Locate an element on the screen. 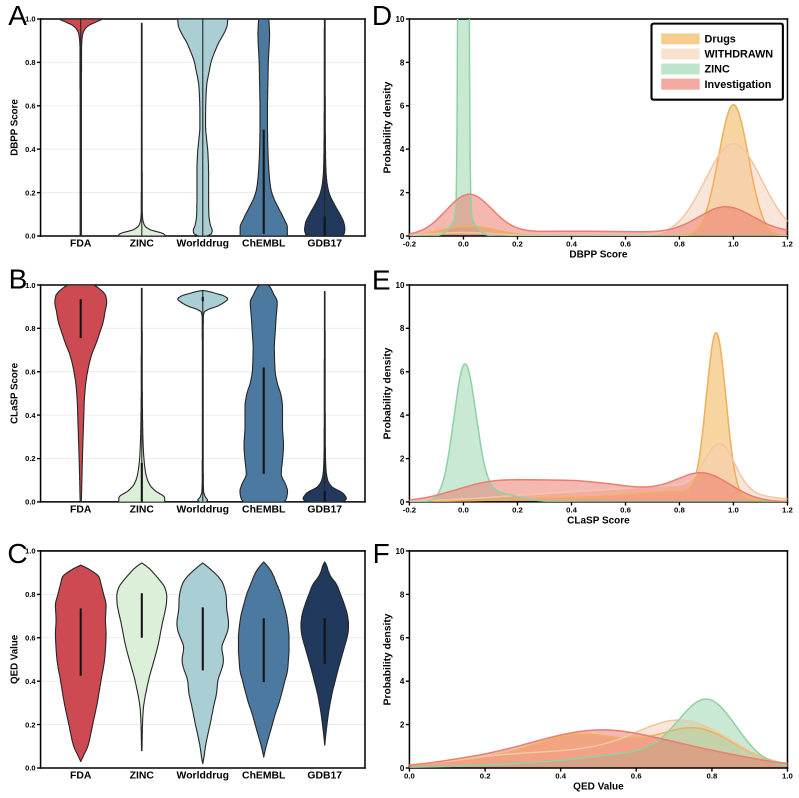 This screenshot has height=798, width=799. svg-text: Investigation is located at coordinates (738, 85).